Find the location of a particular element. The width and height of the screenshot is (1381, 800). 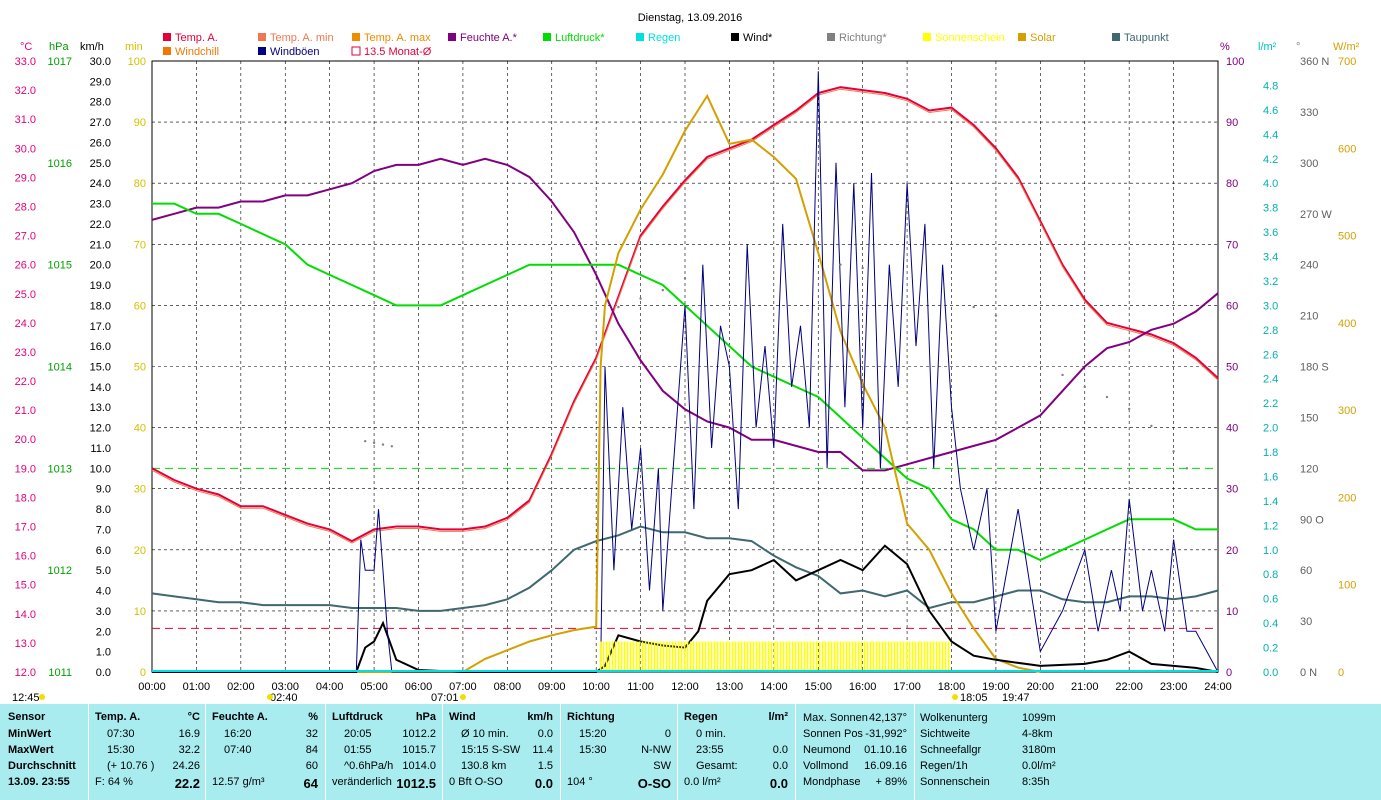

panel-row-label: 13.09. 23:55 is located at coordinates (39, 782).